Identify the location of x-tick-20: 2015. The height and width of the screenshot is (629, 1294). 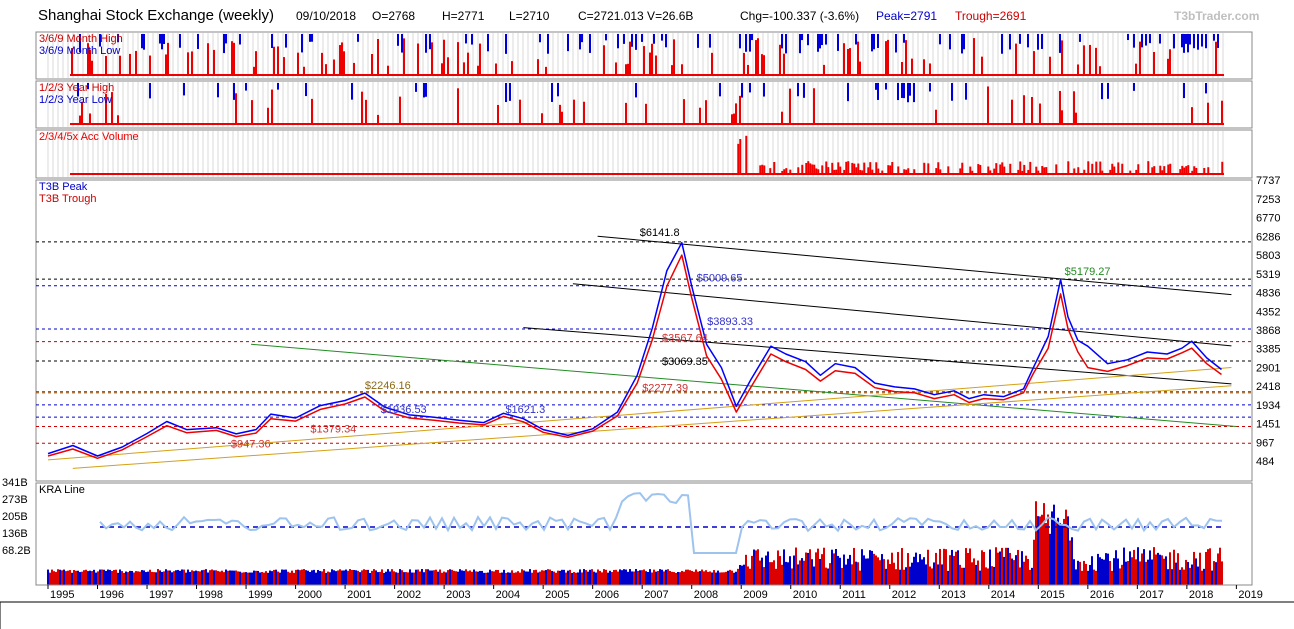
(1052, 595).